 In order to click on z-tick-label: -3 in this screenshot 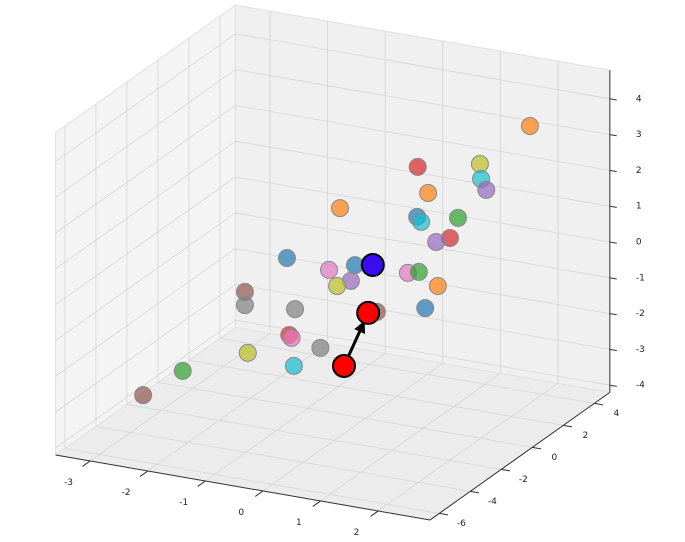, I will do `click(640, 350)`.